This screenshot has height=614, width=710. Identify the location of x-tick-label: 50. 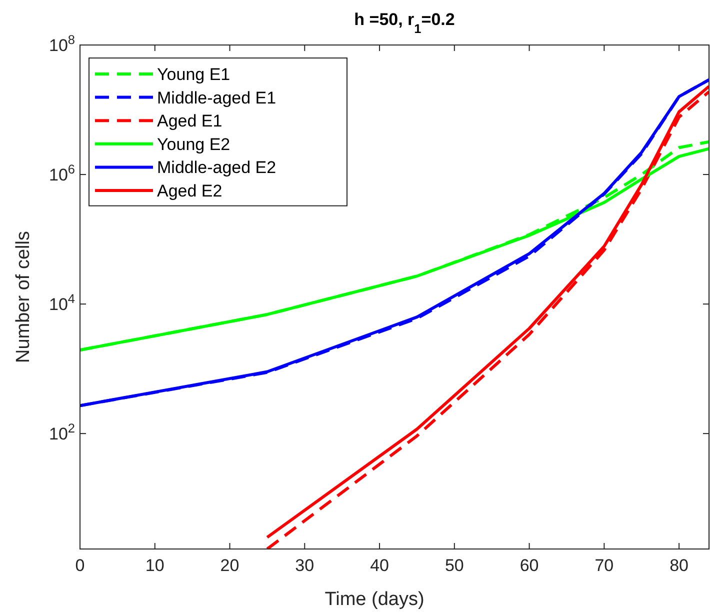
(454, 565).